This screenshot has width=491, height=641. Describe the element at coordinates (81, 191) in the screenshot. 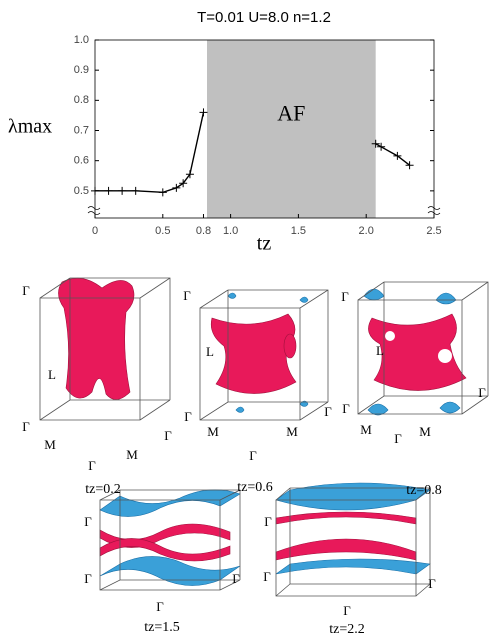

I see `y-tick-label: 0.5` at that location.